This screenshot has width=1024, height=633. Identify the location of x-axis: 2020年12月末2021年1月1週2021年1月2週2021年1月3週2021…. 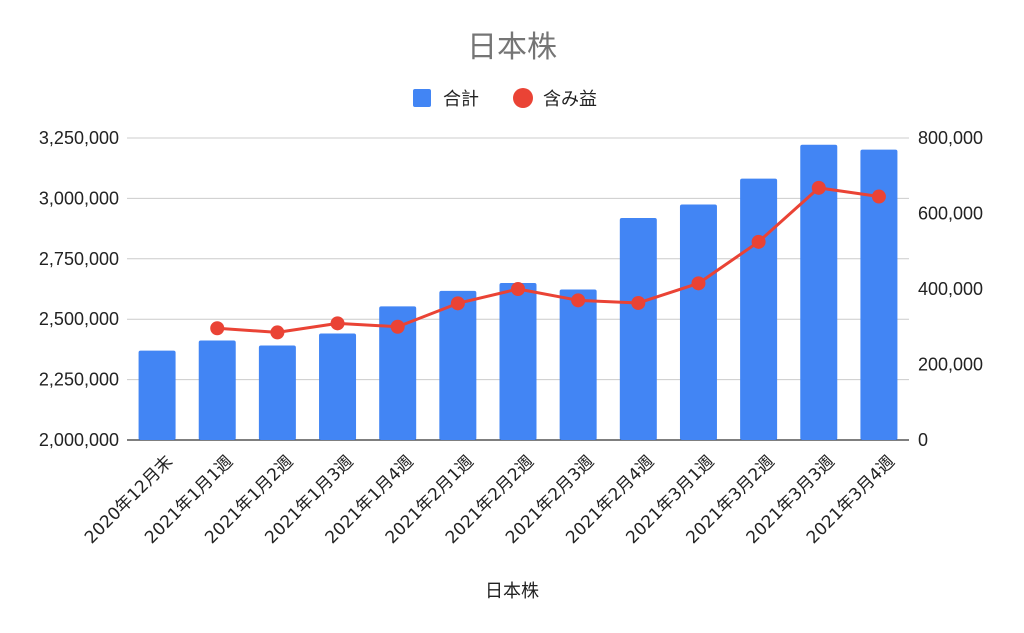
(490, 500).